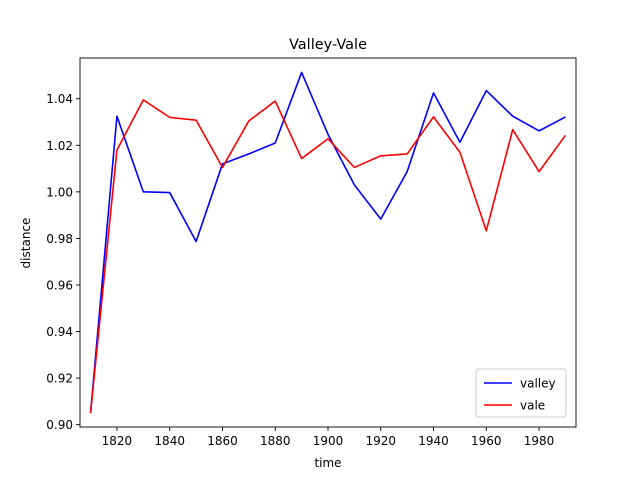 This screenshot has height=484, width=640. What do you see at coordinates (59, 425) in the screenshot?
I see `y-tick-label: 0.90` at bounding box center [59, 425].